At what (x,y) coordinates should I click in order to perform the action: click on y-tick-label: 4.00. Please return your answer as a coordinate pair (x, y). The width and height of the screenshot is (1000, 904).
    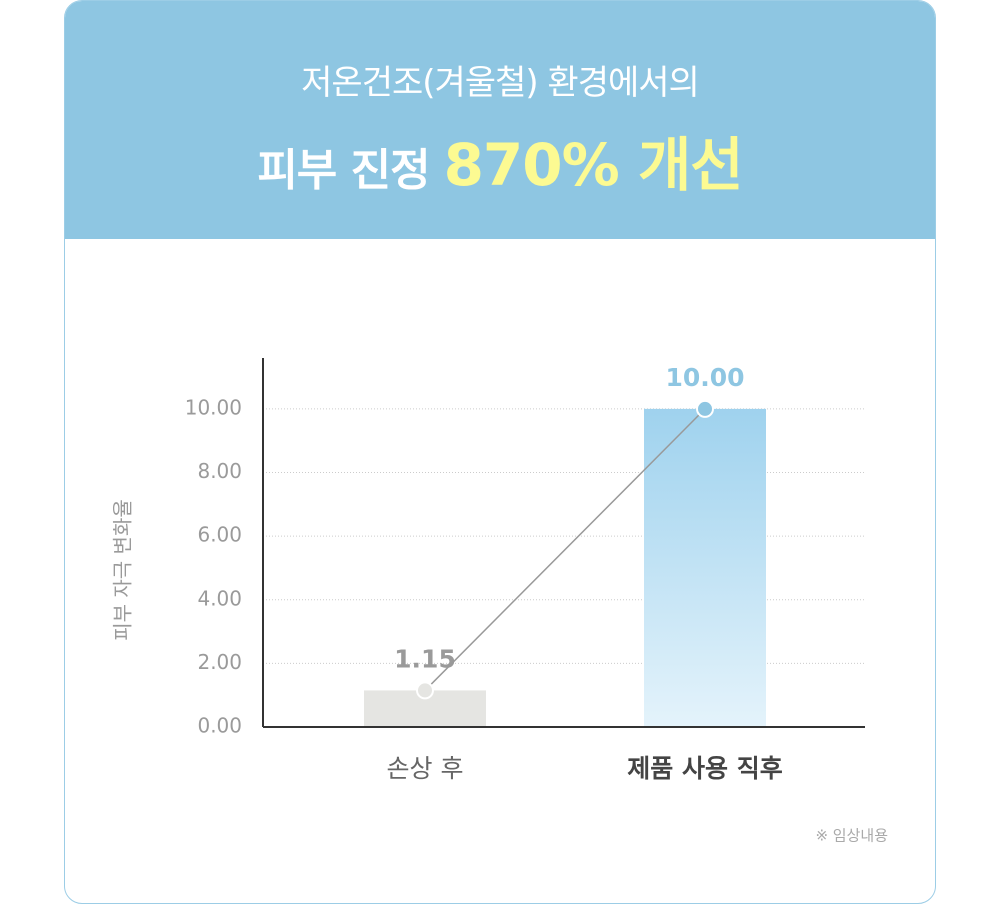
    Looking at the image, I should click on (219, 598).